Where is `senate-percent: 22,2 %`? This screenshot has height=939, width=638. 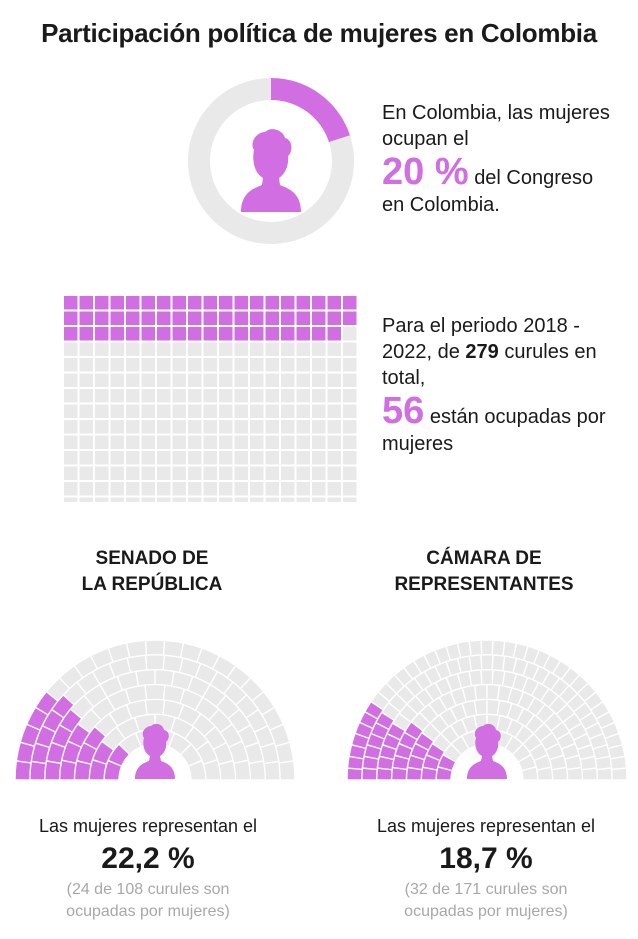 senate-percent: 22,2 % is located at coordinates (148, 858).